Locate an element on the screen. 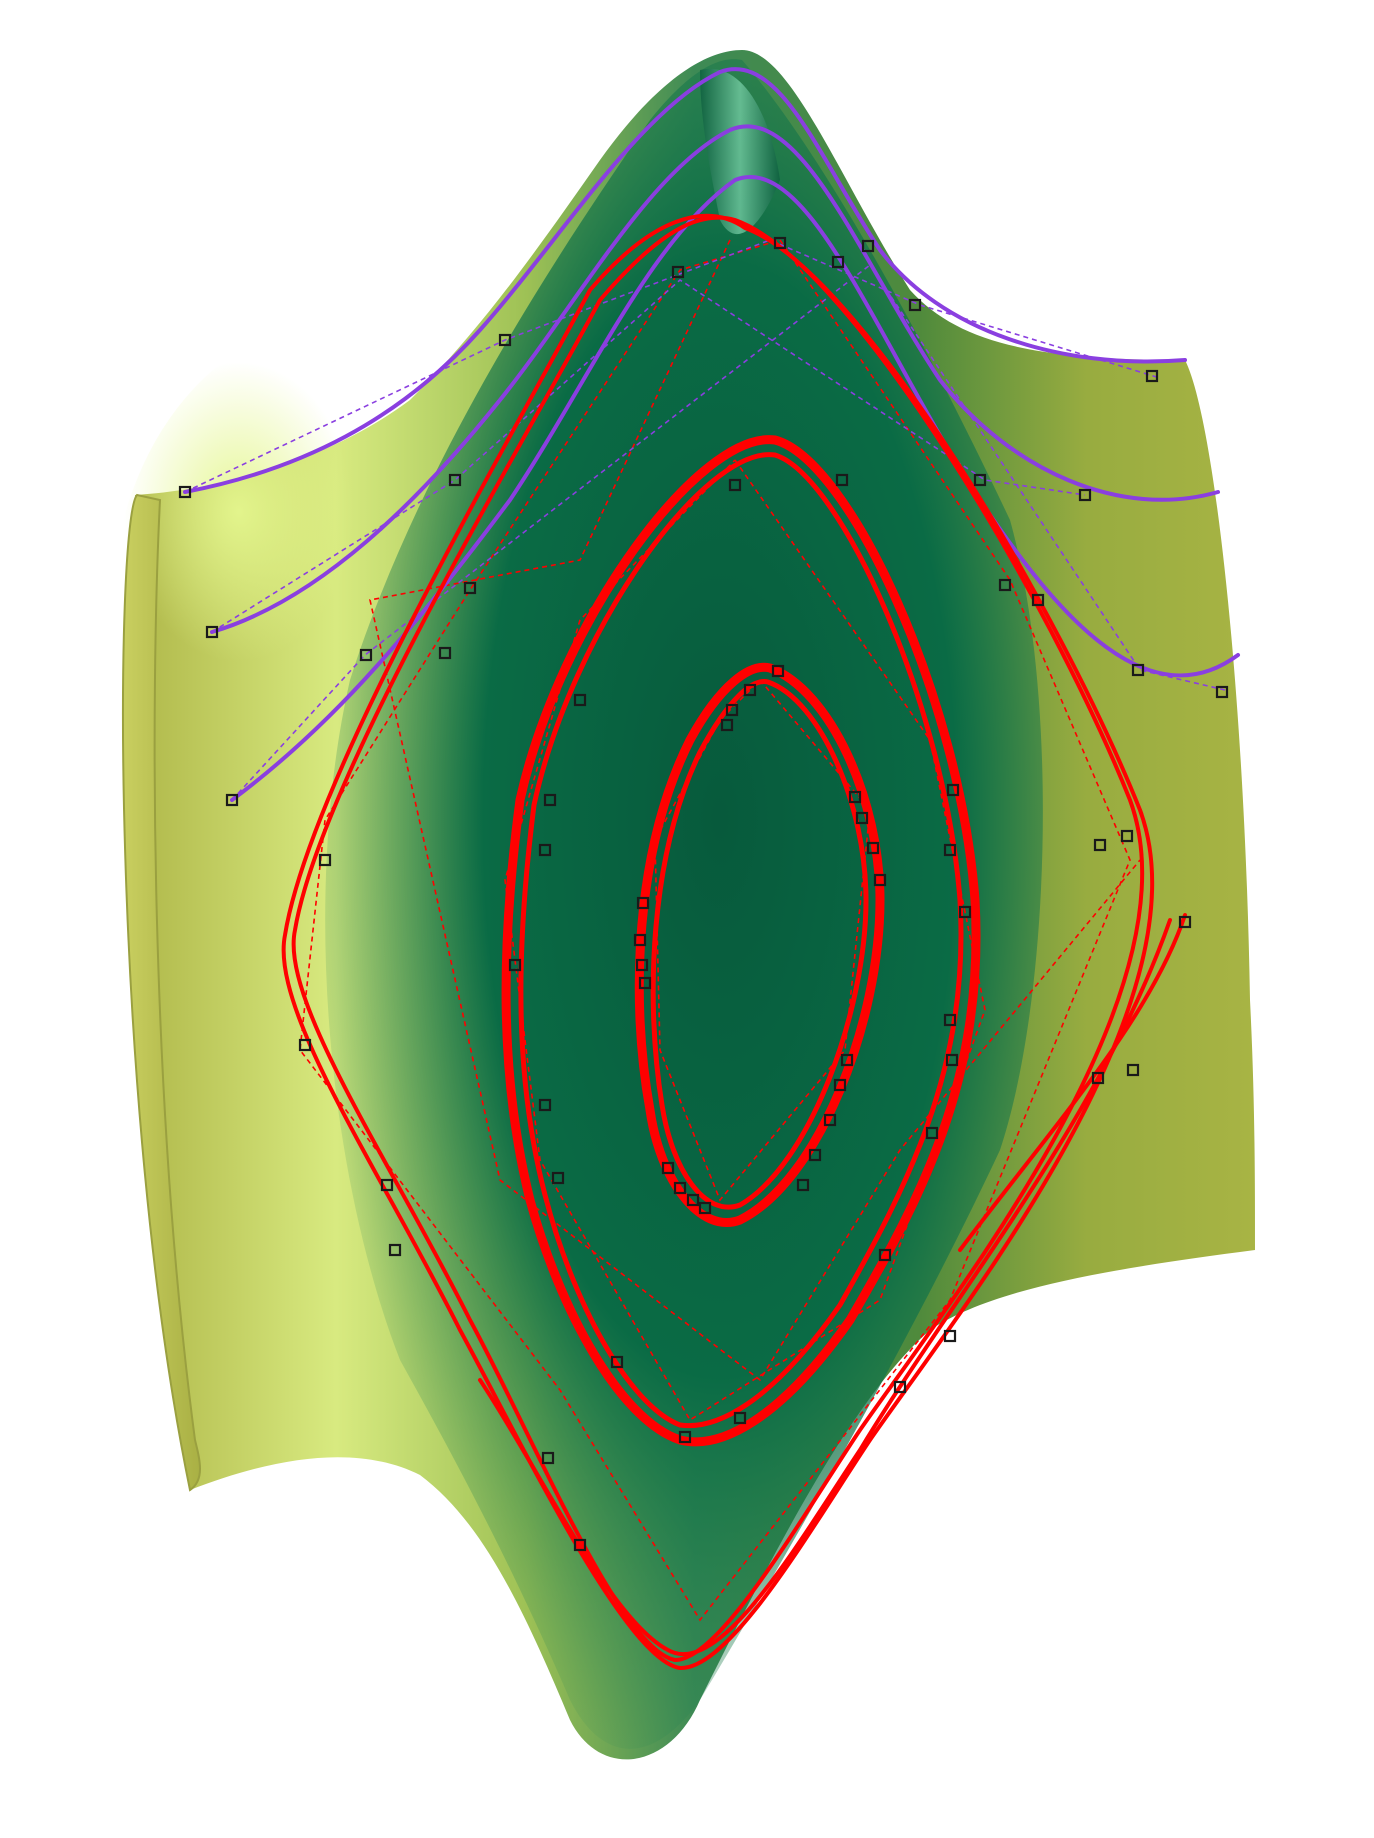 The image size is (1374, 1838). surface-left-cap is located at coordinates (161, 992).